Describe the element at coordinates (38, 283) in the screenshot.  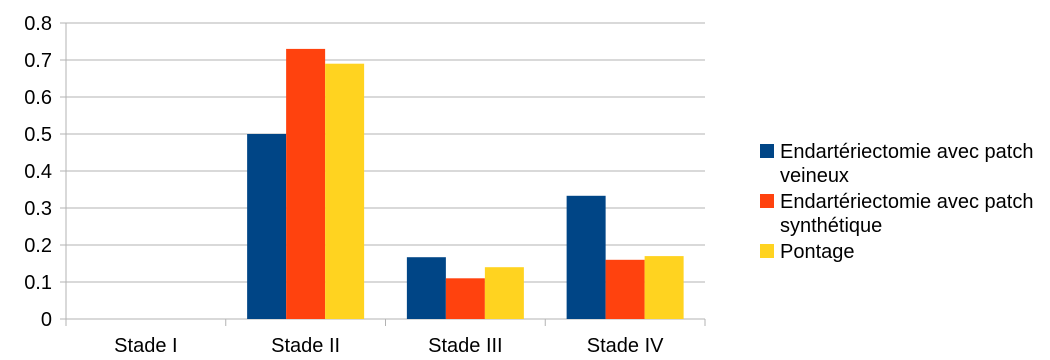
I see `y-tick-label: 0.1` at that location.